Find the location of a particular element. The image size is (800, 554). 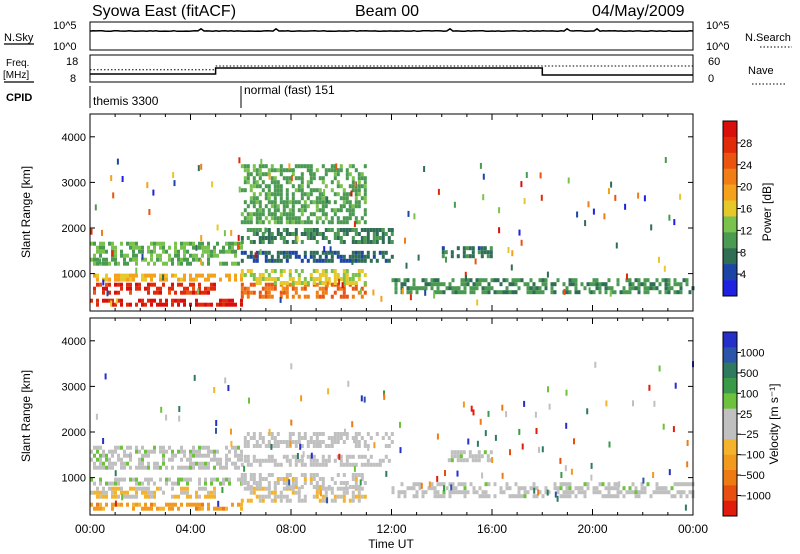

colorbar-swatch is located at coordinates (730, 208).